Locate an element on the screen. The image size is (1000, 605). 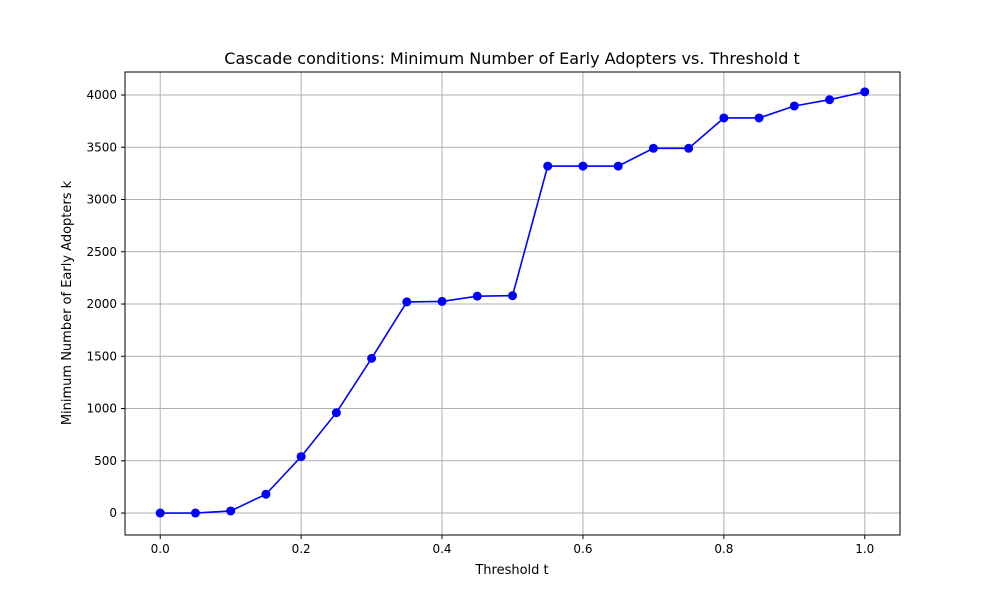
x-tick-label: 1.0 is located at coordinates (864, 549).